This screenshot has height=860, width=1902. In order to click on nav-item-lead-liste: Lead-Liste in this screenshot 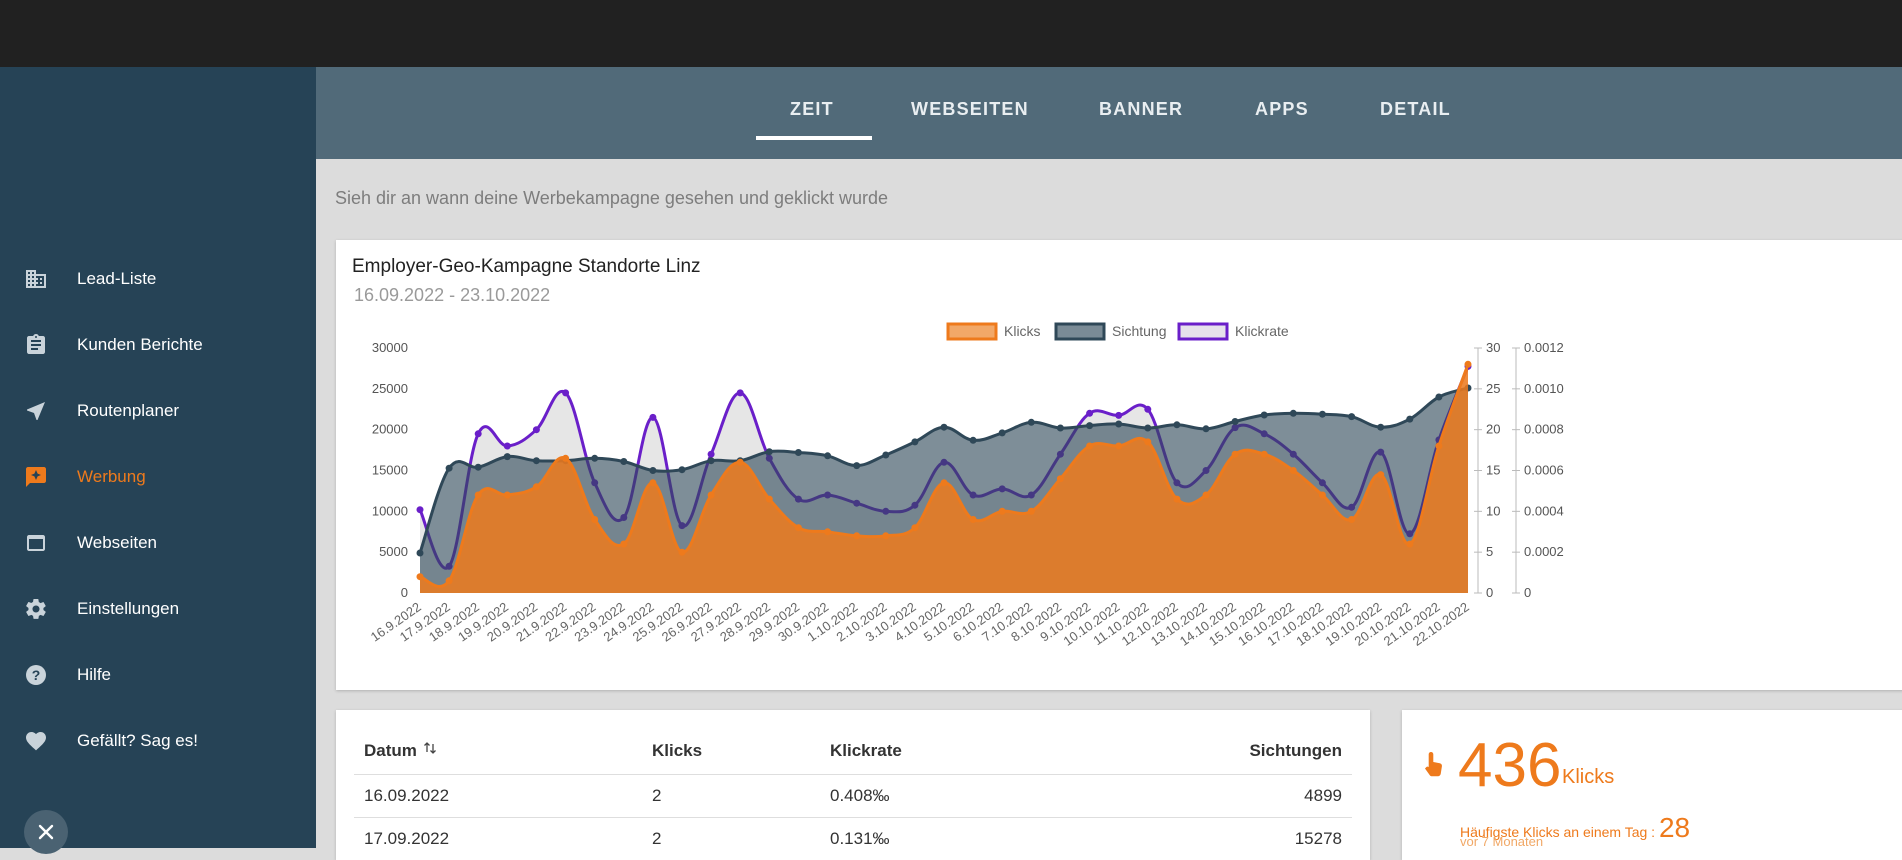, I will do `click(158, 279)`.